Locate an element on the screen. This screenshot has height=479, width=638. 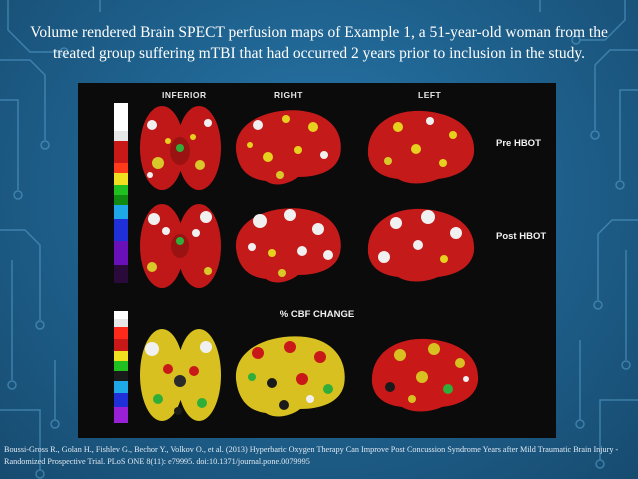
brain-post-left is located at coordinates (421, 245).